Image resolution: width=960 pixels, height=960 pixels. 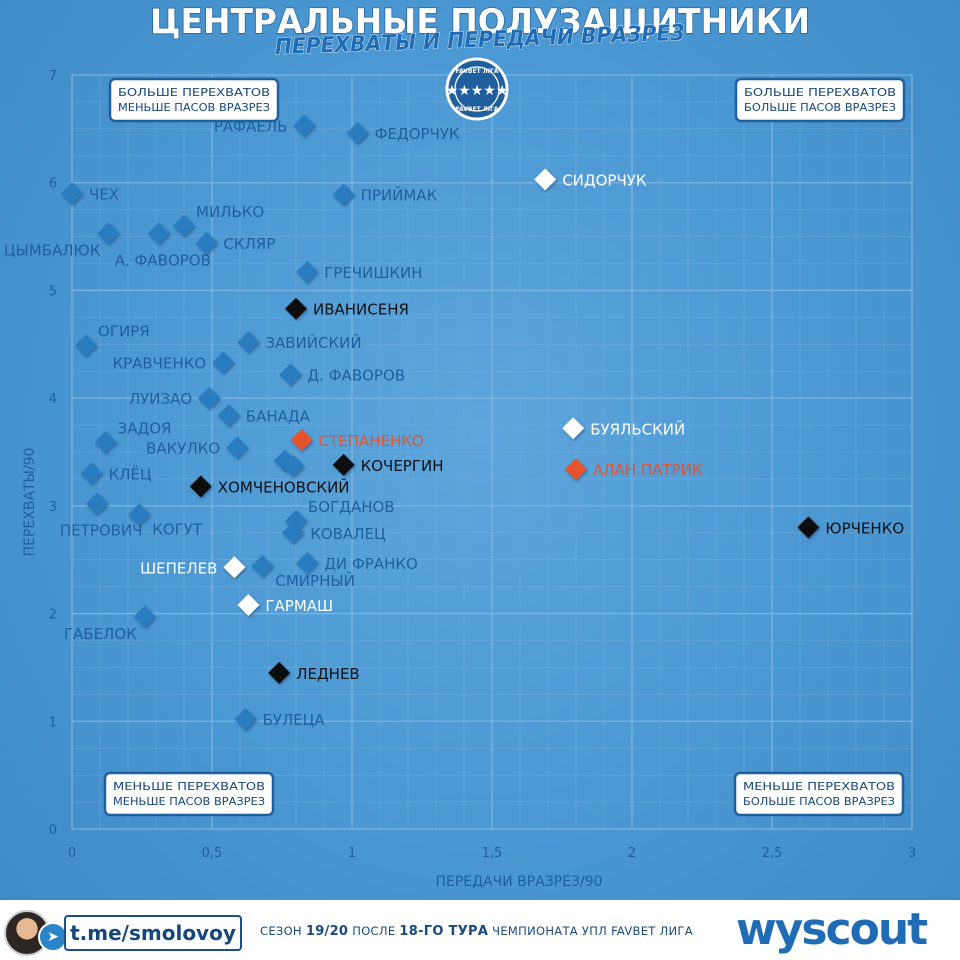 What do you see at coordinates (623, 428) in the screenshot?
I see `data-point: БУЯЛЬСКИЙ` at bounding box center [623, 428].